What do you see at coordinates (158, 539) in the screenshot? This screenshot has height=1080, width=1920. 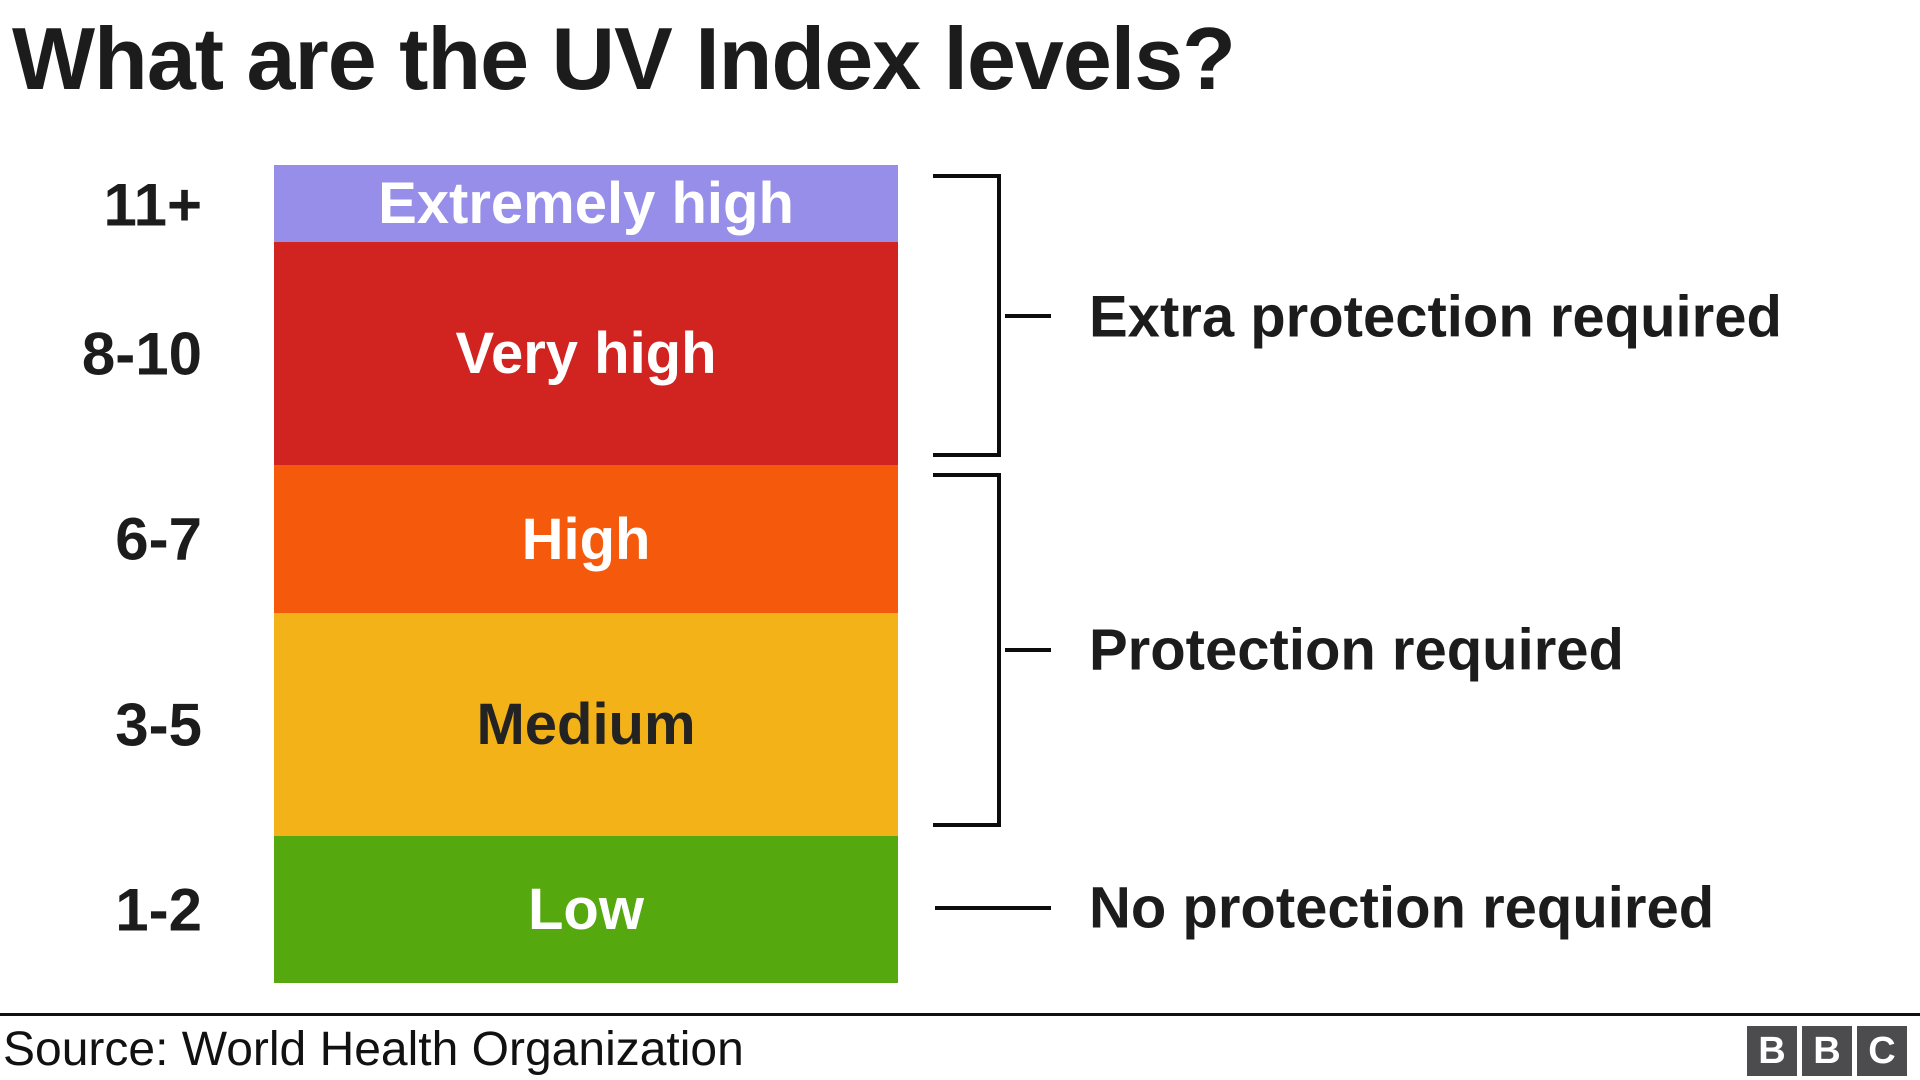 I see `range-label-6-7: 6-7` at bounding box center [158, 539].